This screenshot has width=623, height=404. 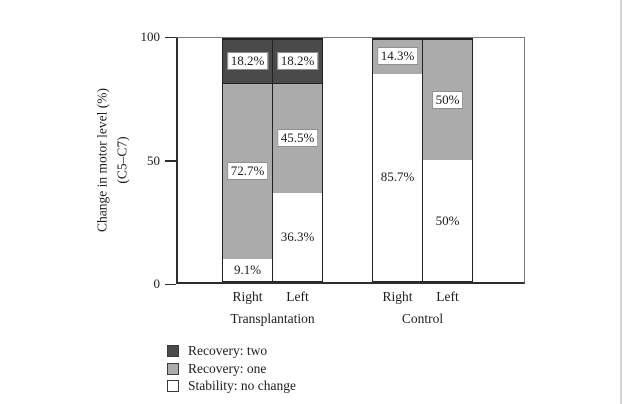 What do you see at coordinates (102, 160) in the screenshot?
I see `y-axis-title-line1: Change in motor level (%)` at bounding box center [102, 160].